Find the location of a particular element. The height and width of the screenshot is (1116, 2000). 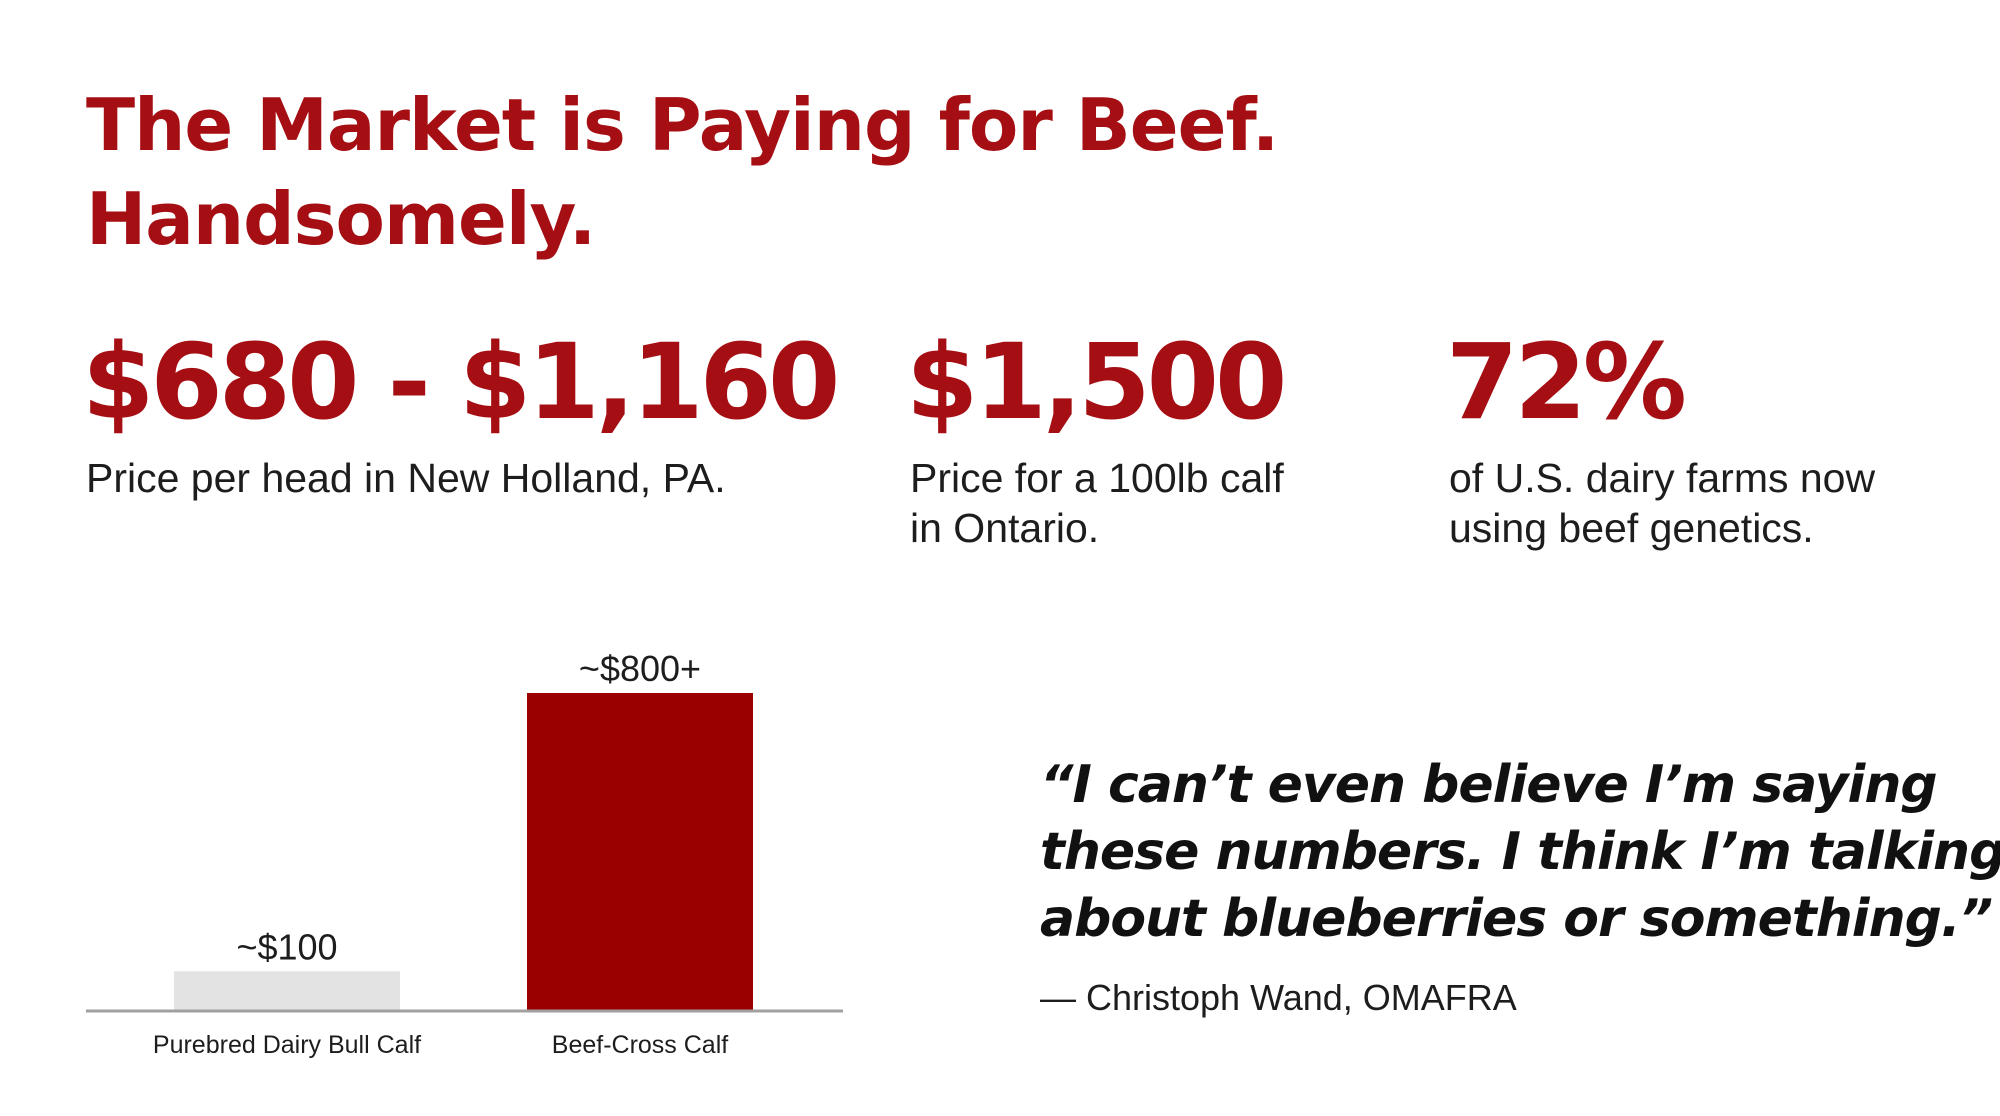

x-tick-label: Beef-Cross Calf is located at coordinates (640, 1045).